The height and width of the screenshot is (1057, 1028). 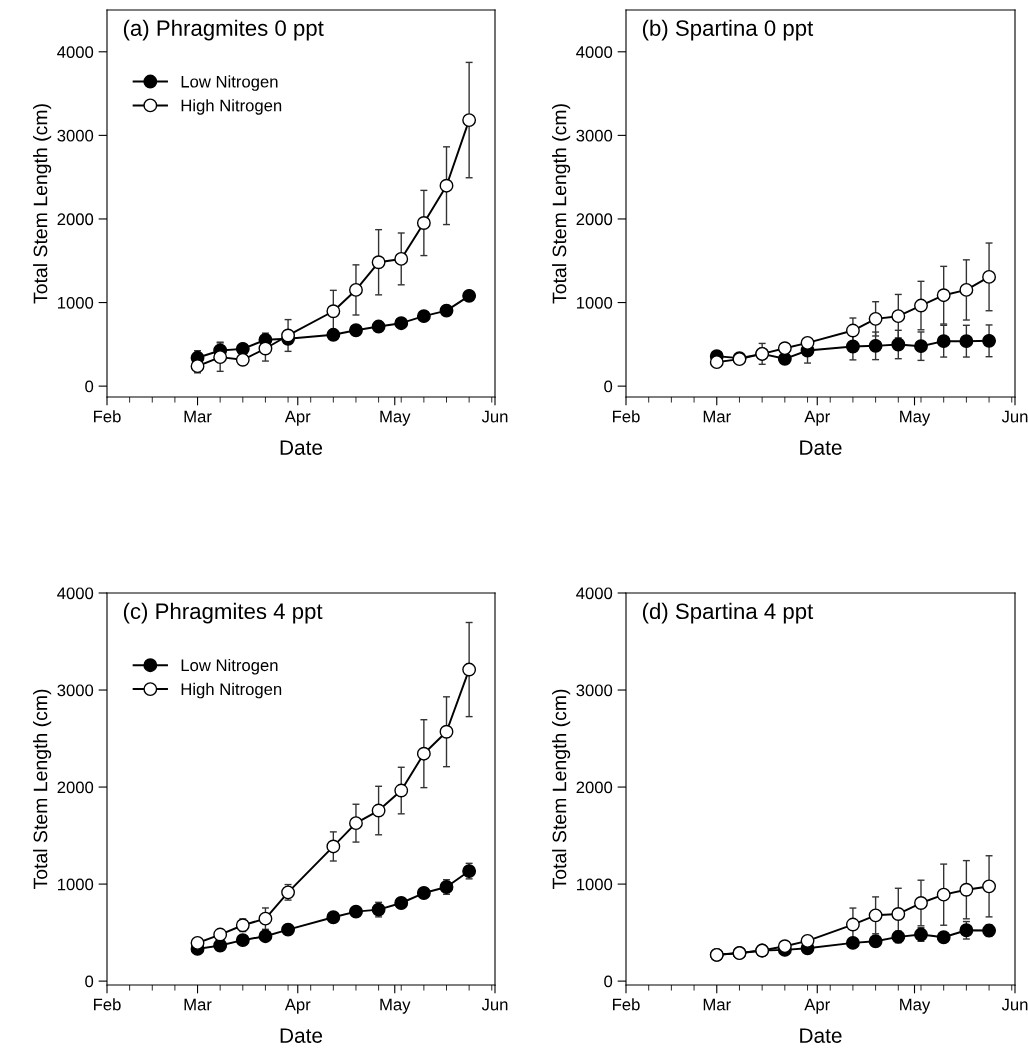 I want to click on chart-title: (a) Phragmites 0 ppt, so click(x=223, y=30).